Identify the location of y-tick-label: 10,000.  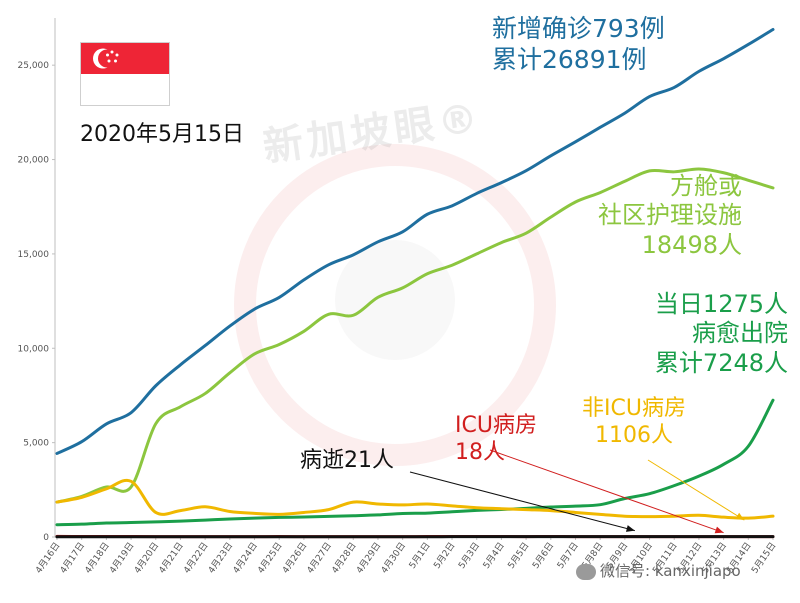
(34, 349).